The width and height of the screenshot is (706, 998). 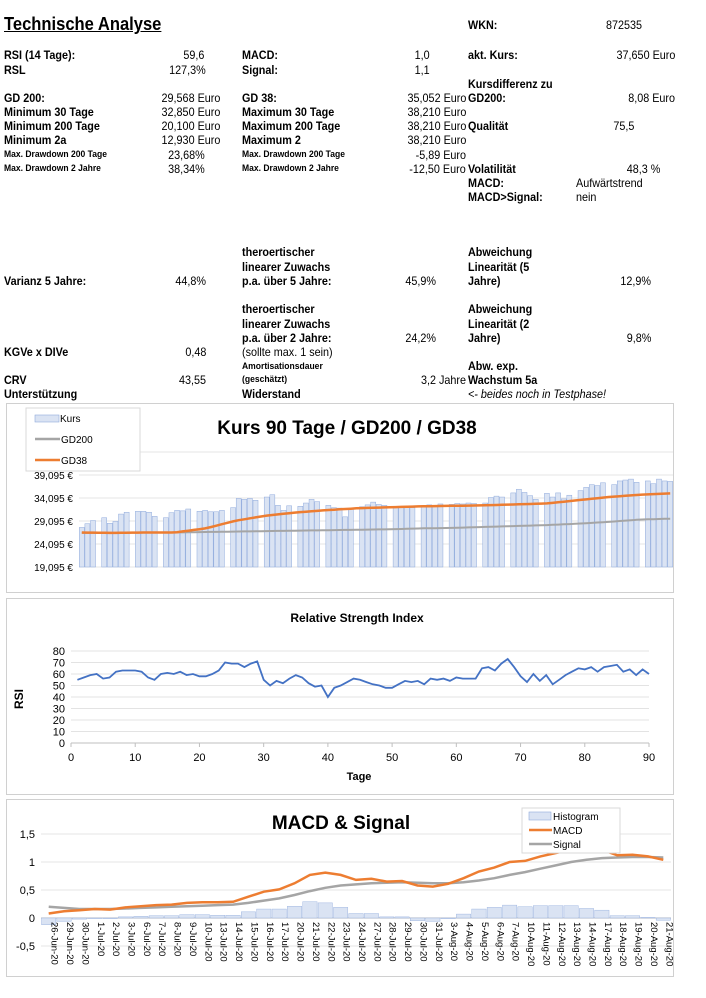 I want to click on x-tick-label: 5-Aug-20, so click(x=484, y=941).